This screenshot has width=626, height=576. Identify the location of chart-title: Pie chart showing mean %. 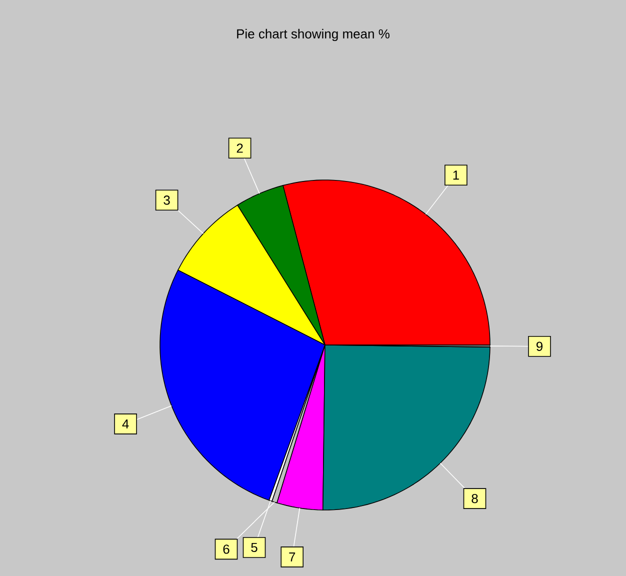
(313, 35).